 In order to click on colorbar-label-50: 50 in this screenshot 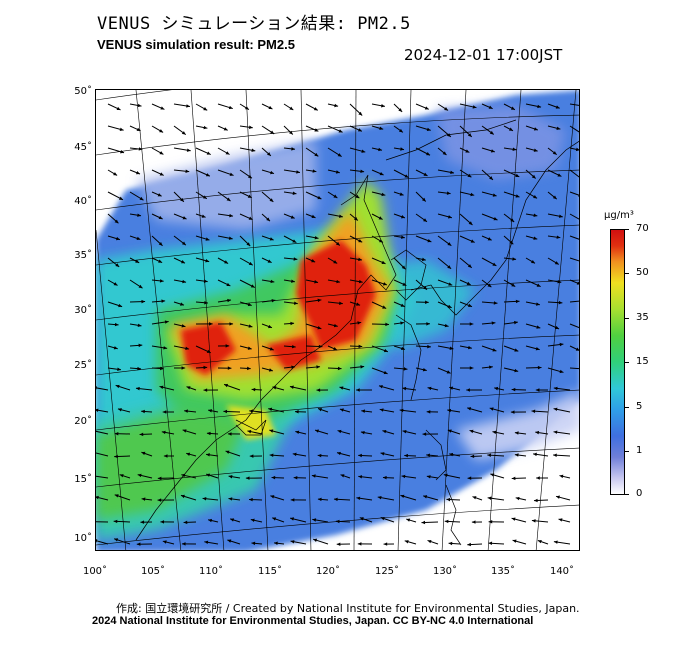, I will do `click(642, 272)`.